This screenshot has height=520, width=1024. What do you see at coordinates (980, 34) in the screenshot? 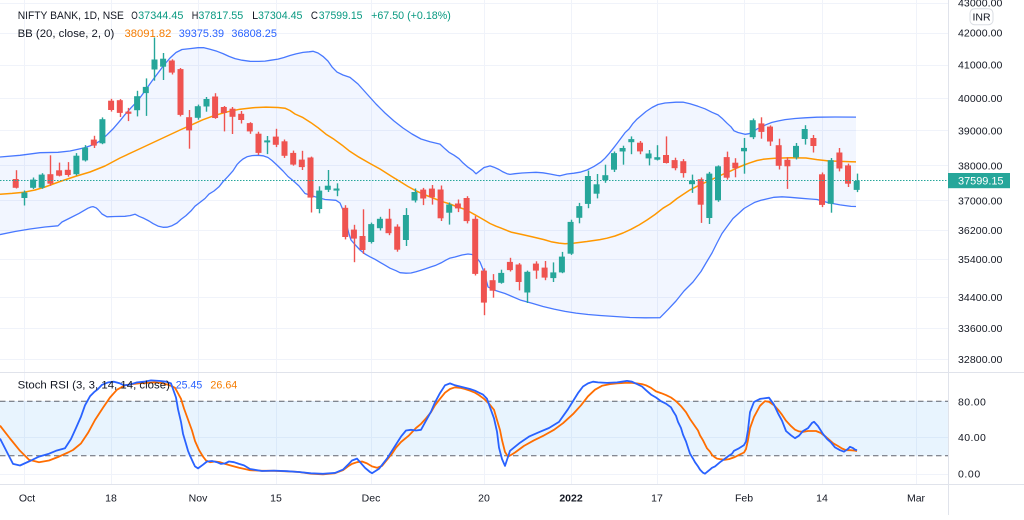
I see `svg-text: 42000.00` at bounding box center [980, 34].